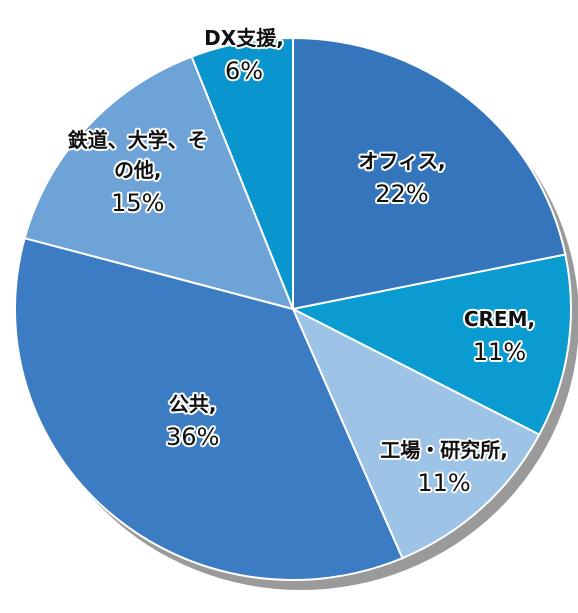 This screenshot has width=578, height=613. Describe the element at coordinates (444, 450) in the screenshot. I see `category-label: 工場・研究所,` at that location.